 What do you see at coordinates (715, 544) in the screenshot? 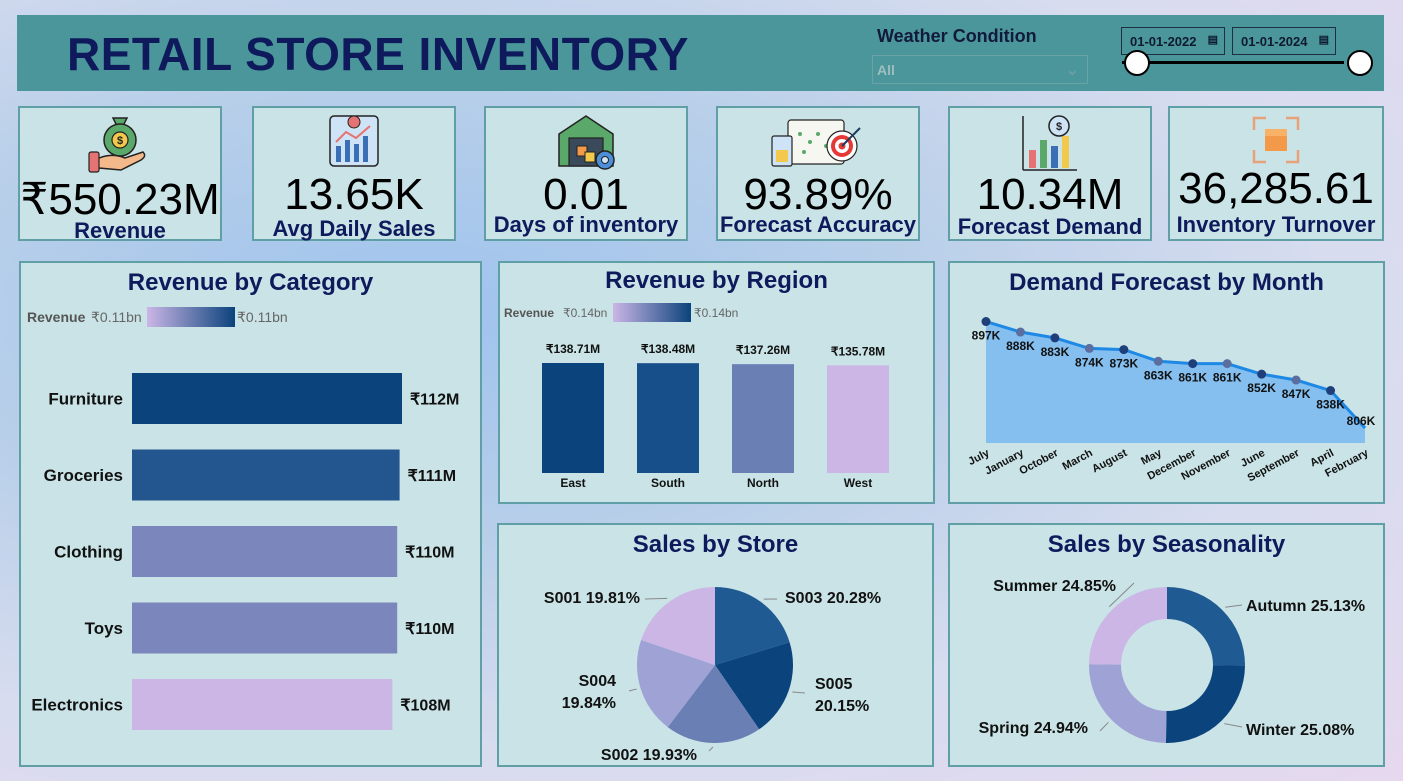
I see `chart-title: Sales by Store` at bounding box center [715, 544].